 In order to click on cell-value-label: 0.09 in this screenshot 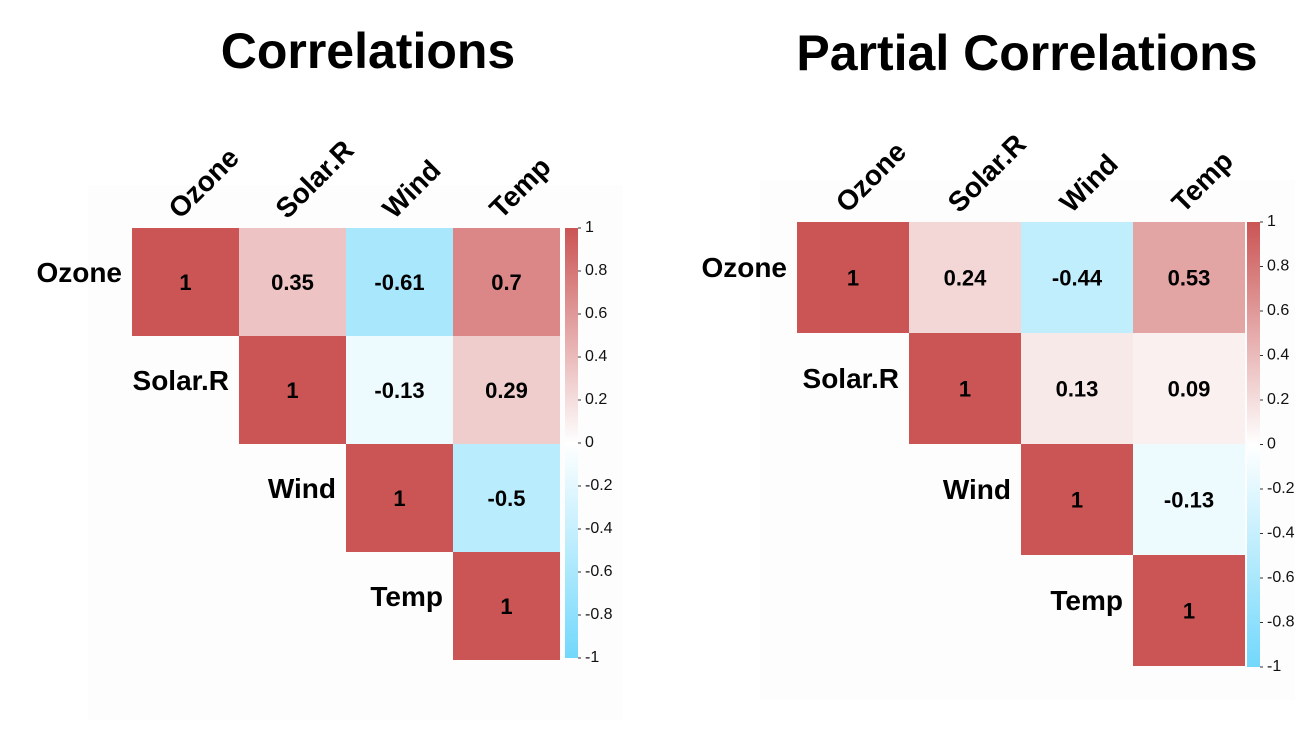, I will do `click(1189, 388)`.